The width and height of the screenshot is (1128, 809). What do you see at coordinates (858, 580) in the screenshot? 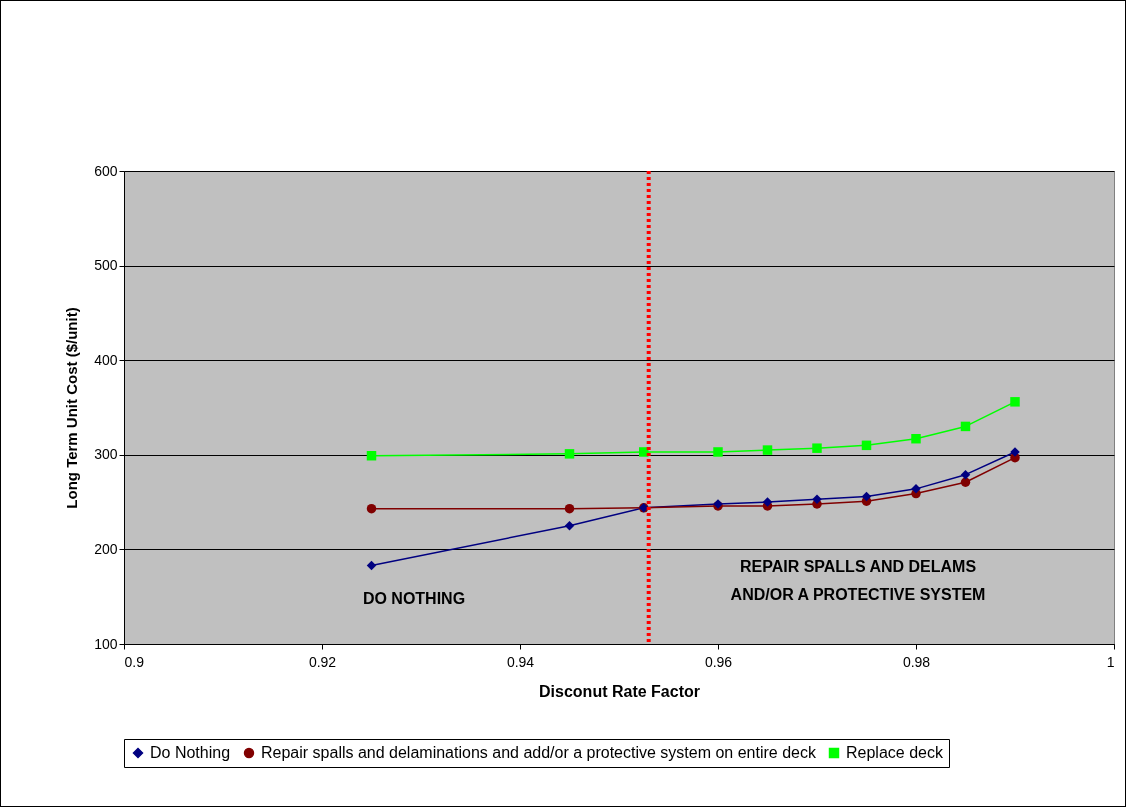
I see `annotation: REPAIR SPALLS AND DELAMS AND/OR A PROTECTIVE SYSTEM` at bounding box center [858, 580].